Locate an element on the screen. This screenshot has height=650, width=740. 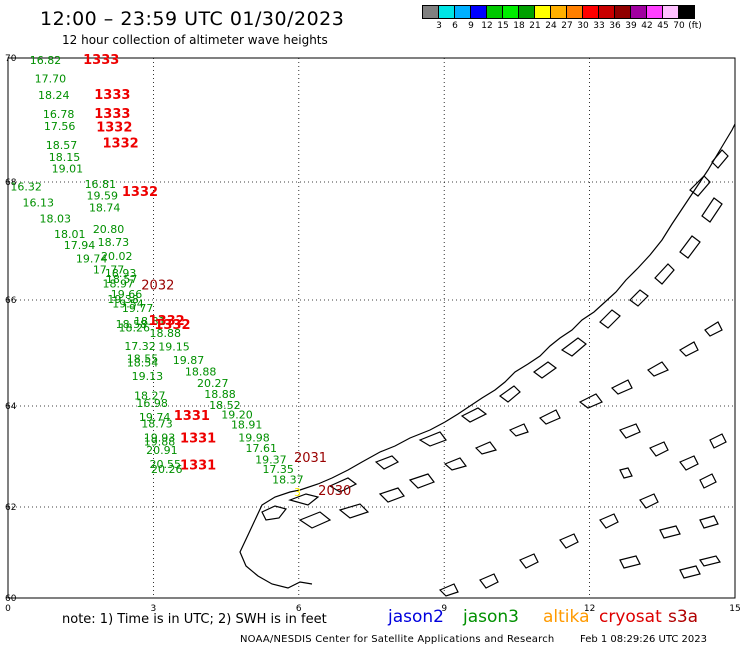
jason3-wave-height: 18.52 is located at coordinates (225, 405).